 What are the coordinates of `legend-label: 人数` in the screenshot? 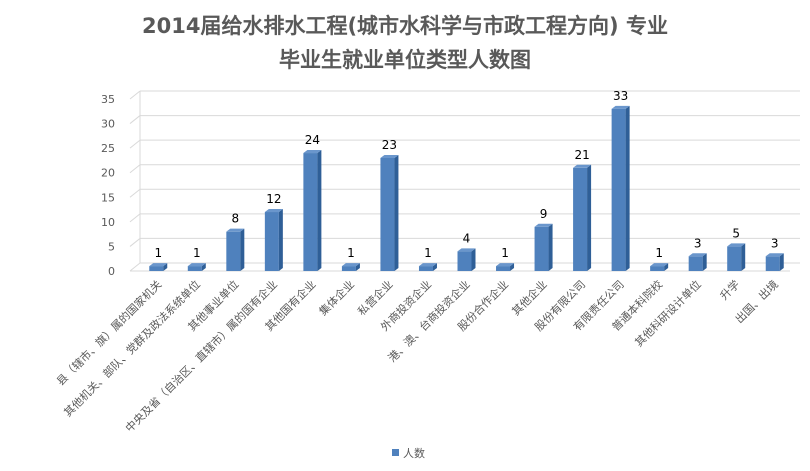 It's located at (414, 453).